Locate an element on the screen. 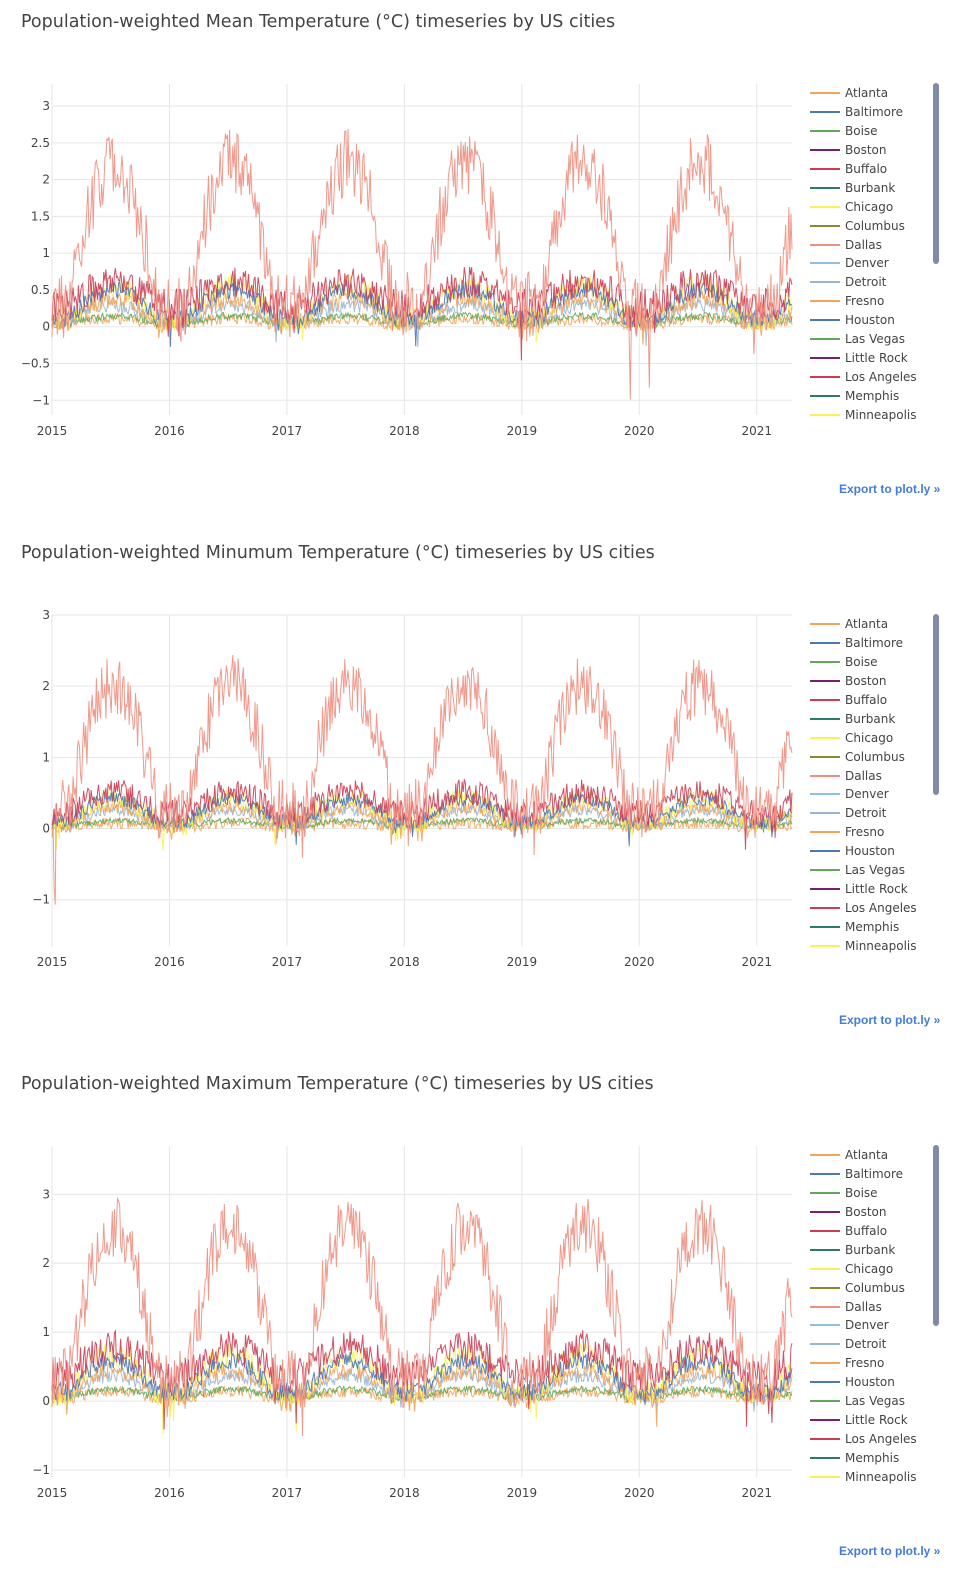  legend-label: Denver is located at coordinates (867, 794).